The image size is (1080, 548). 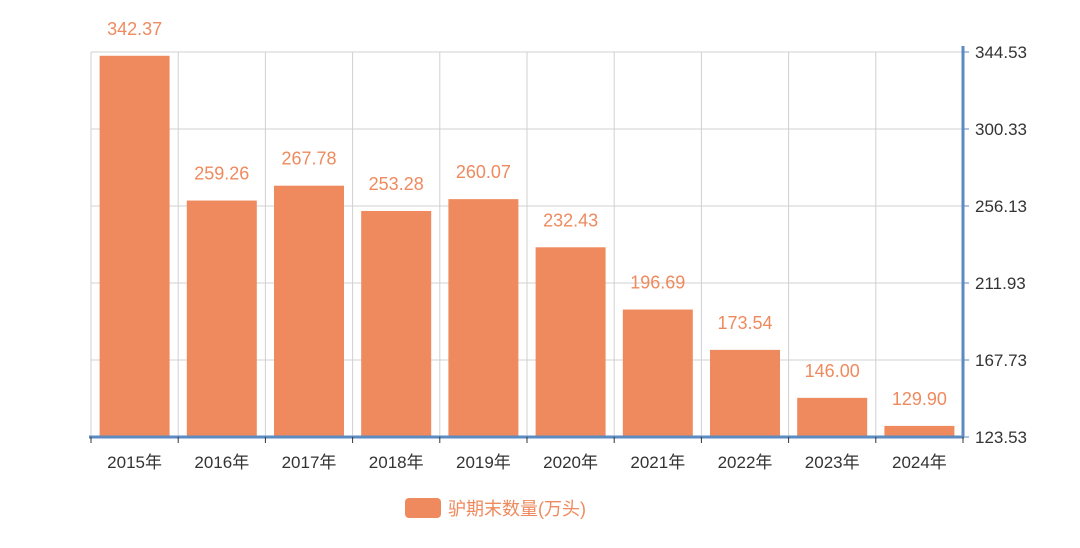 I want to click on data-label: 129.90, so click(x=919, y=399).